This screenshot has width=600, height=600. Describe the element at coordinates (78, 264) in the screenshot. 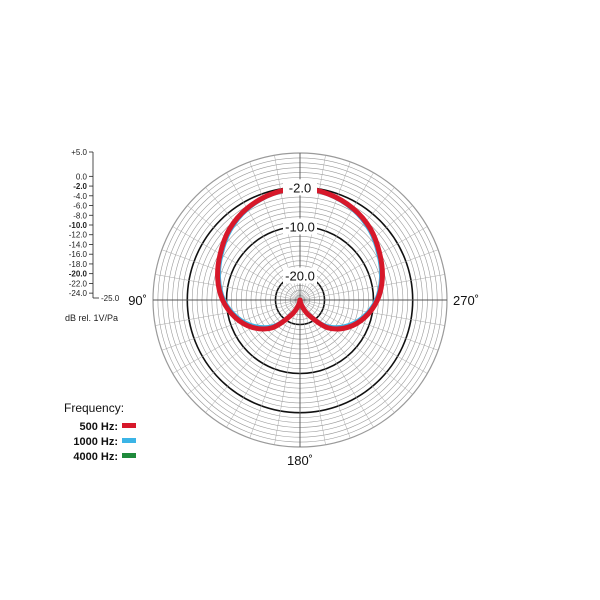

I see `scale-tick-label: -18.0` at that location.